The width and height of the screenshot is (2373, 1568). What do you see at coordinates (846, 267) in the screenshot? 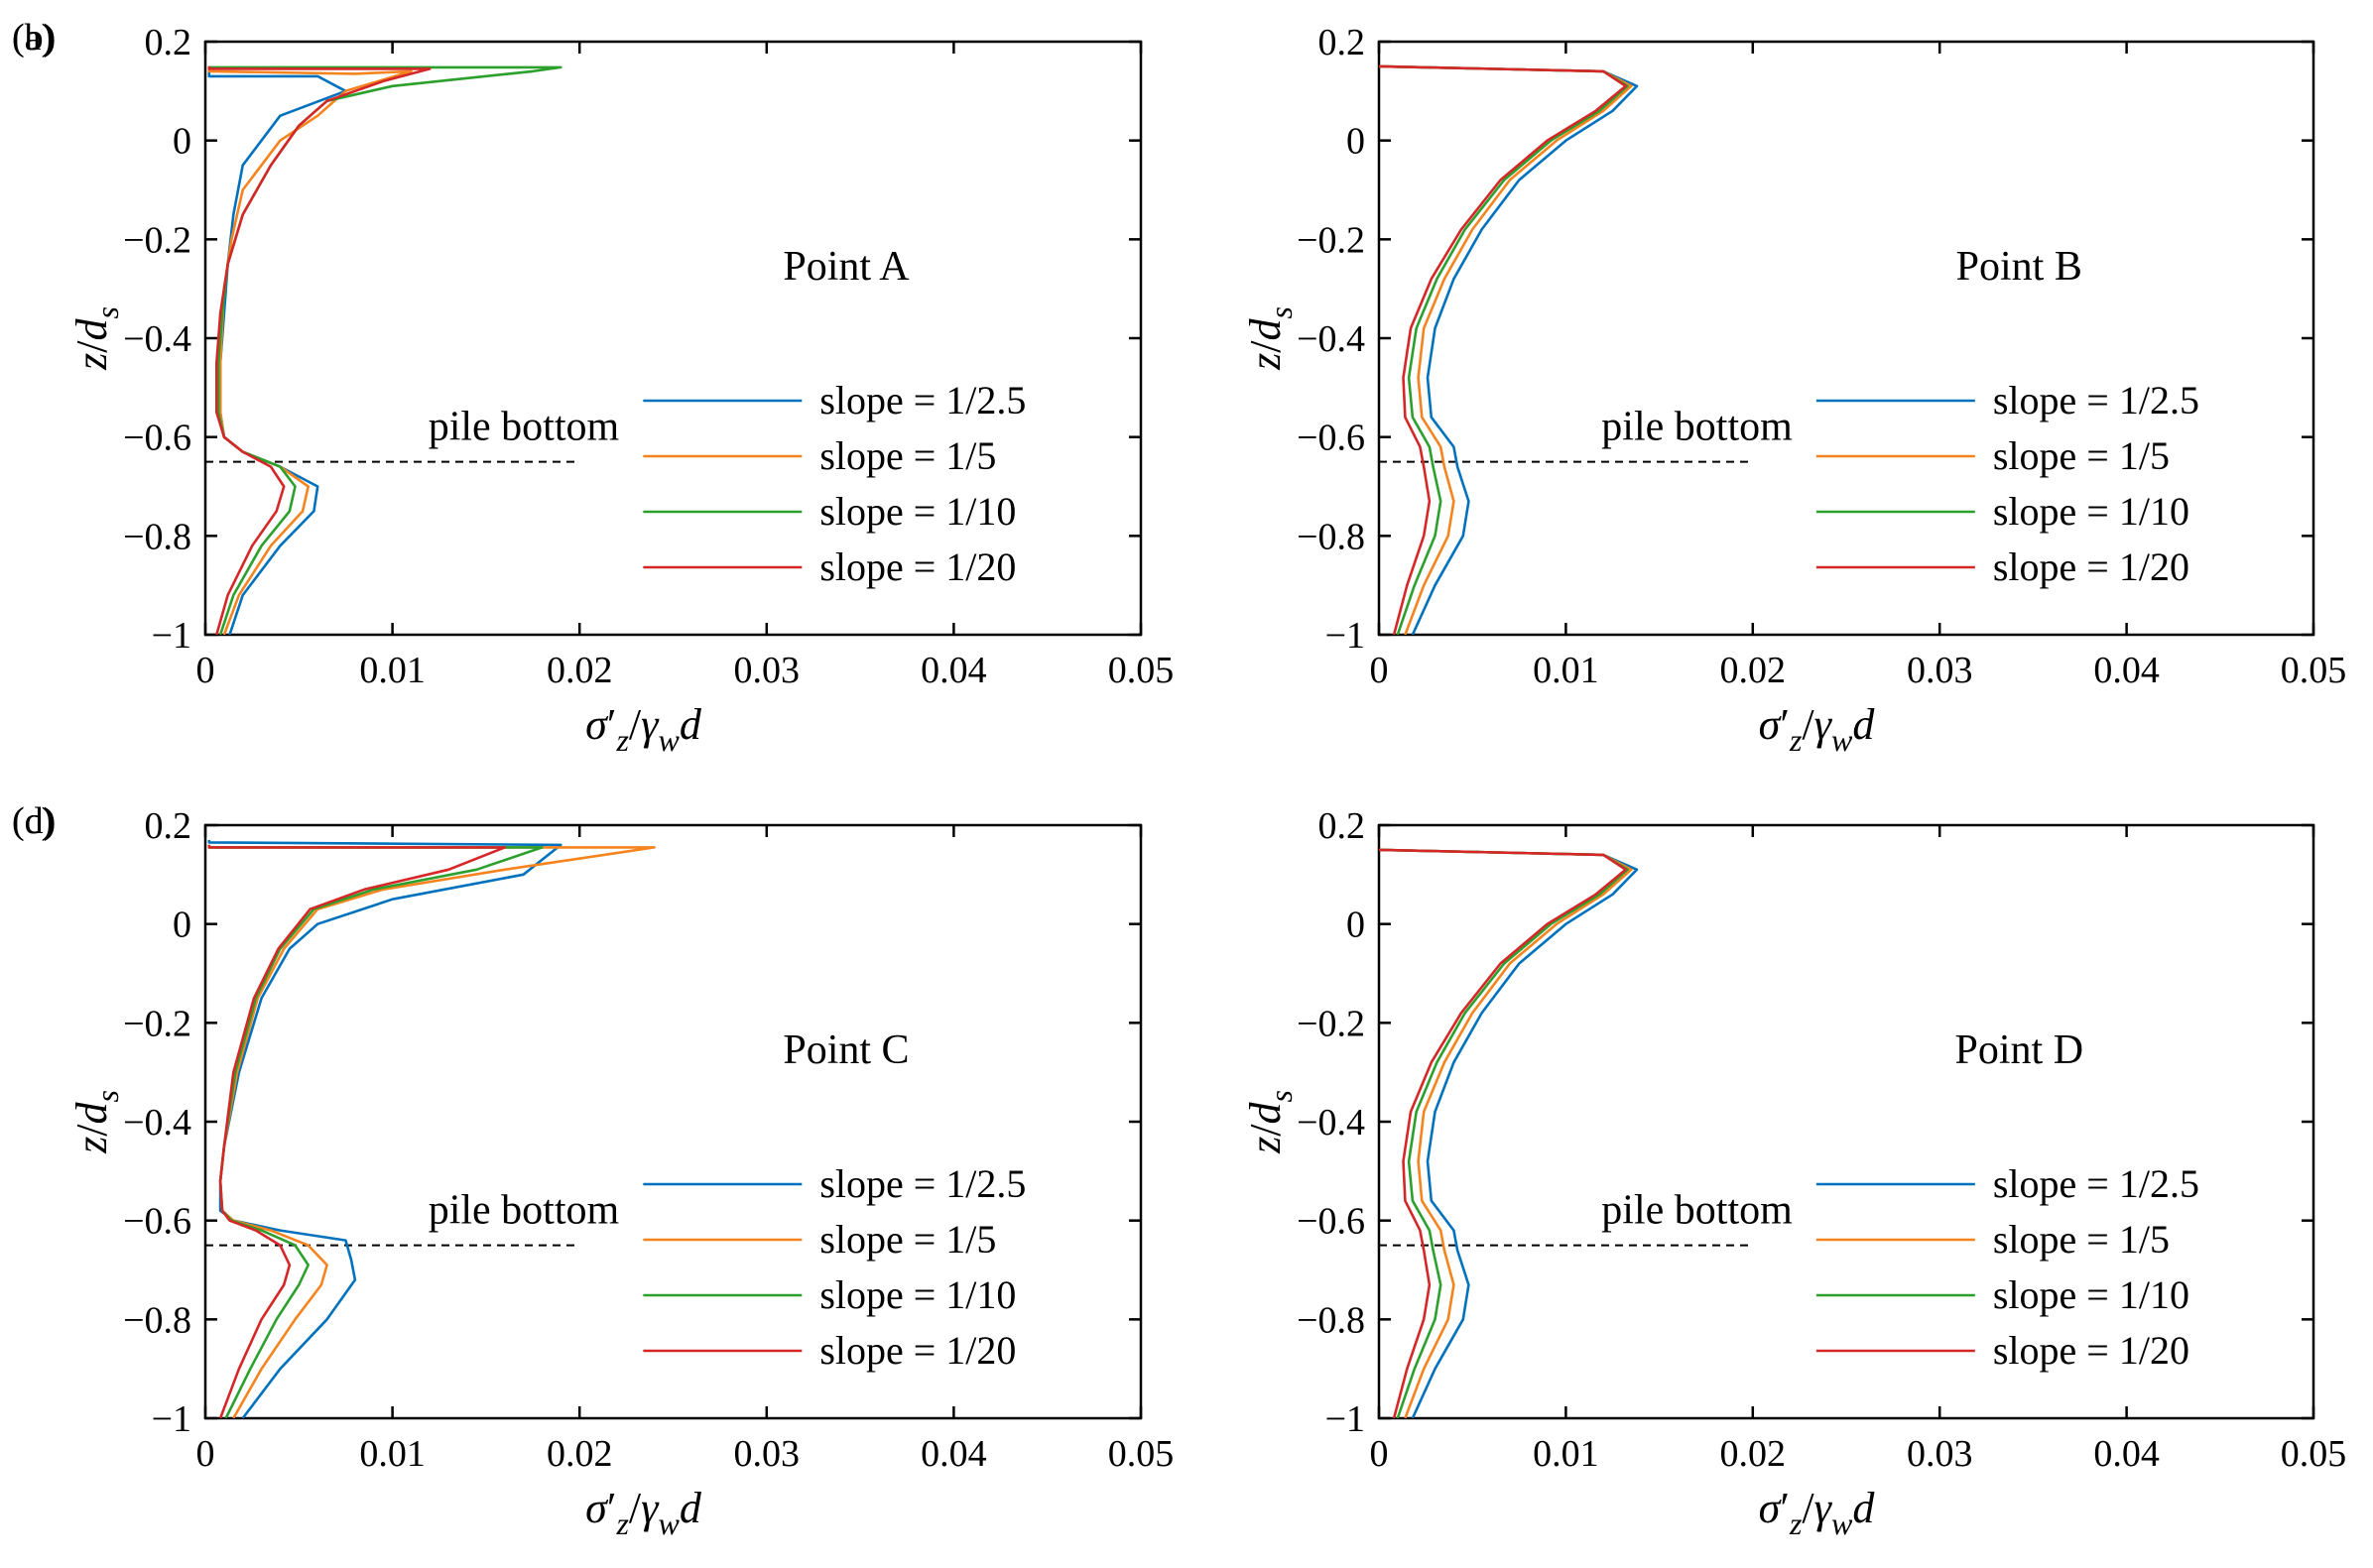
I see `point-label: Point A` at bounding box center [846, 267].